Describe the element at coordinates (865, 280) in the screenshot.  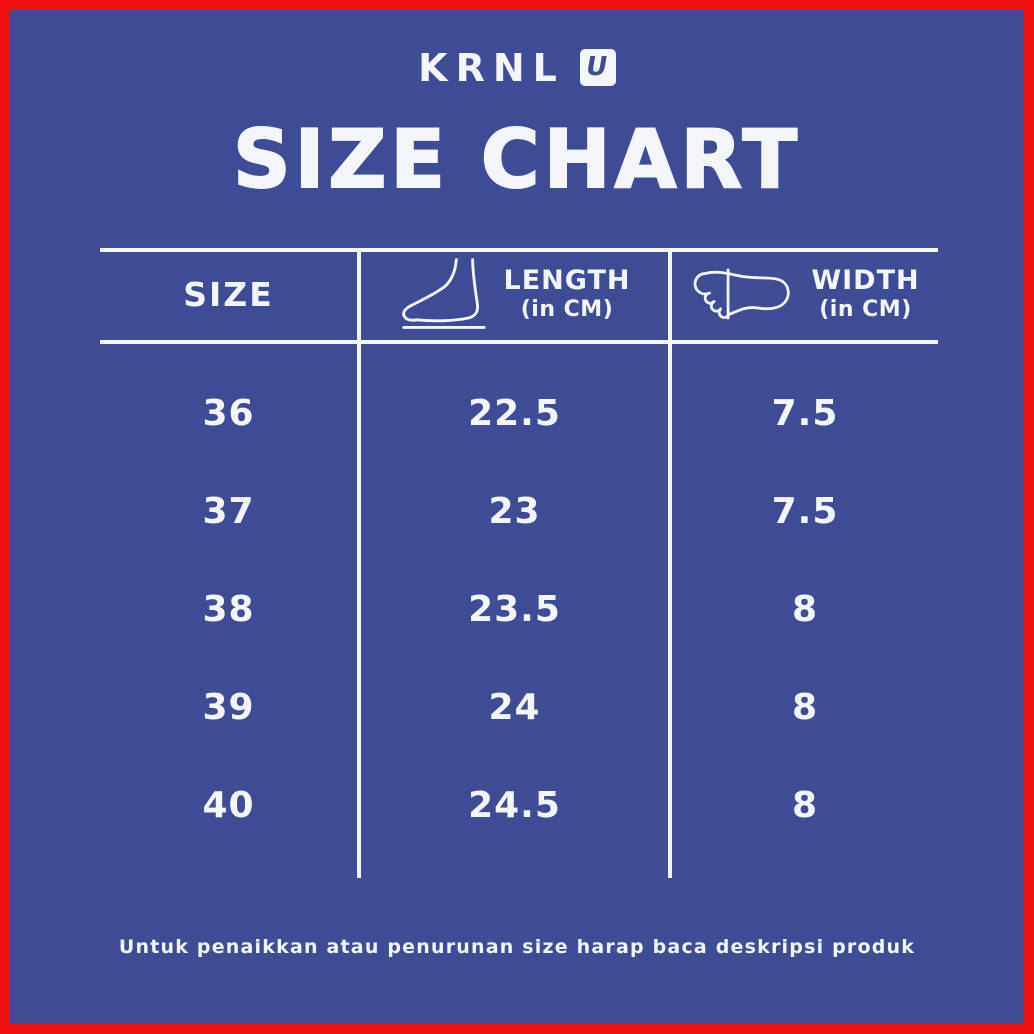
I see `width-header-label: WIDTH` at that location.